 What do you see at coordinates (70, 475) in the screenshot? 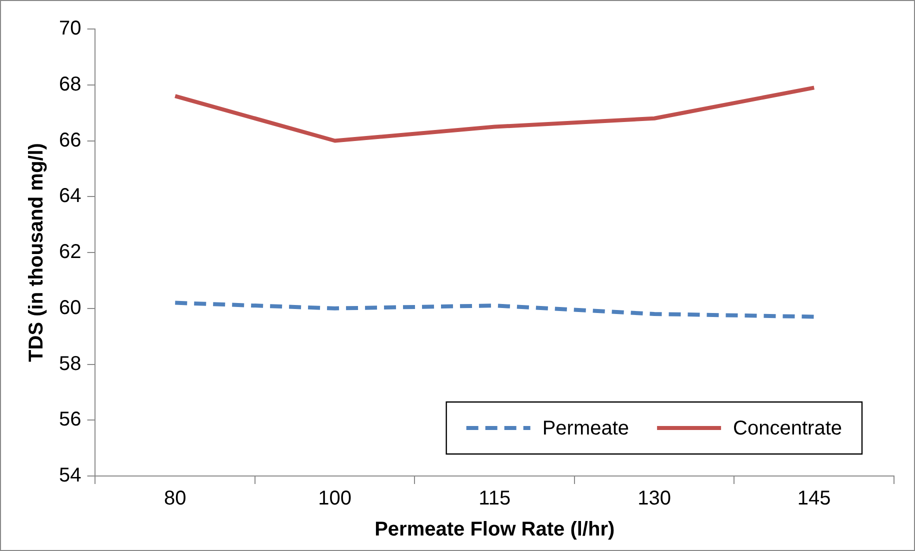
I see `y-tick-label: 54` at bounding box center [70, 475].